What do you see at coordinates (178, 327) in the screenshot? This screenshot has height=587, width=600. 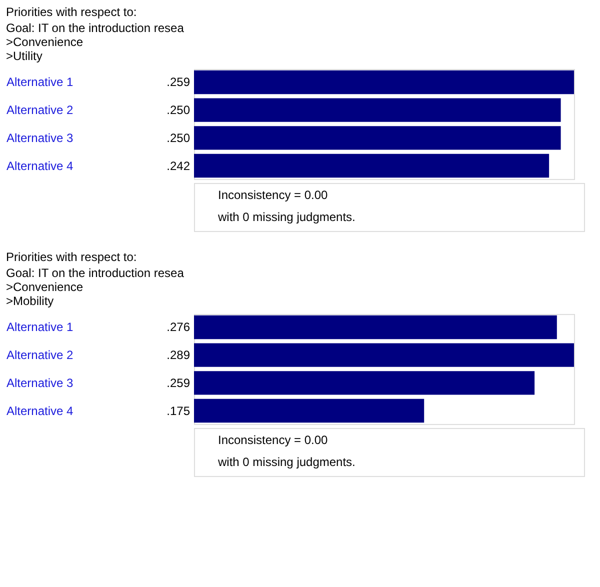 I see `data-label: .276` at bounding box center [178, 327].